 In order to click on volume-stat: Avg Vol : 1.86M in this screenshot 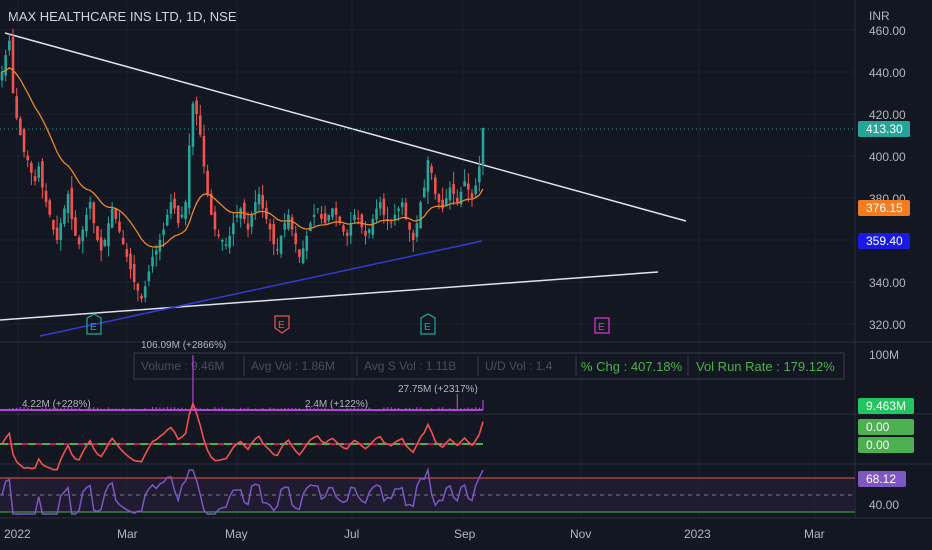, I will do `click(293, 366)`.